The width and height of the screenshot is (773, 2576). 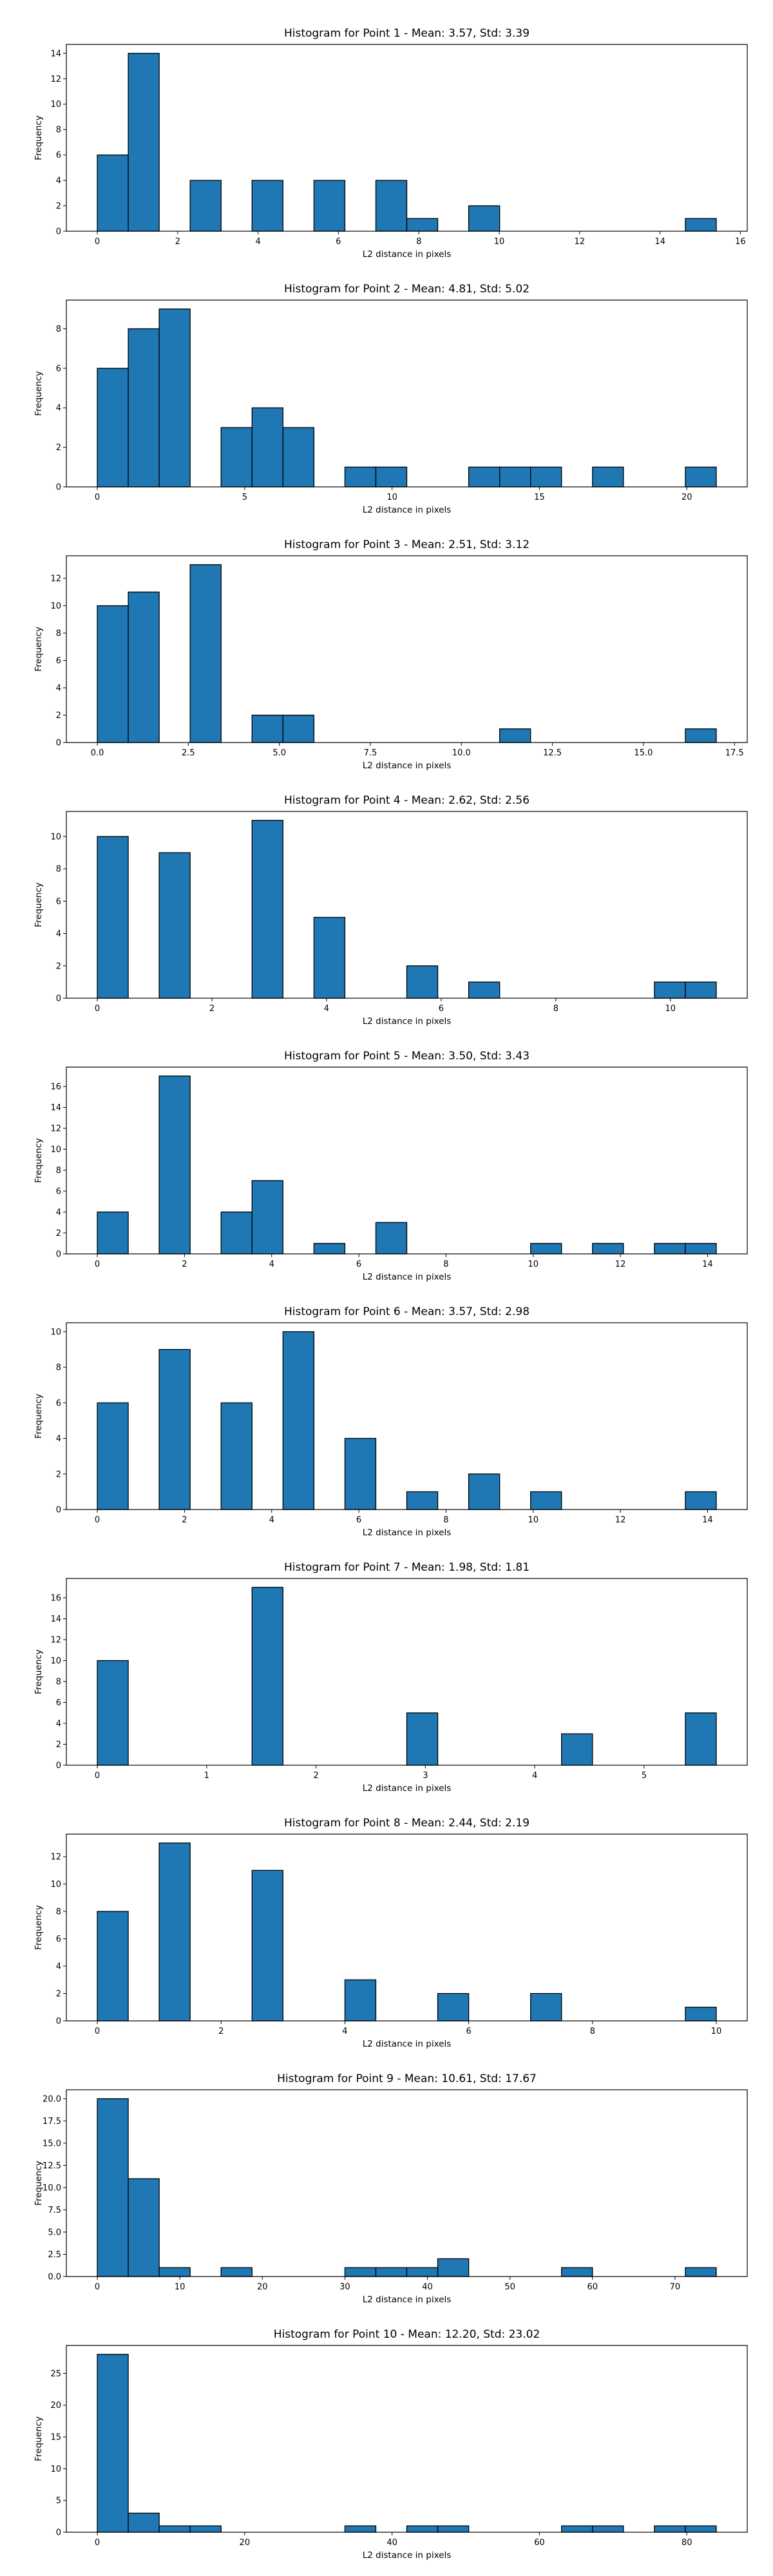 I want to click on y-tick-label: 15, so click(x=55, y=2438).